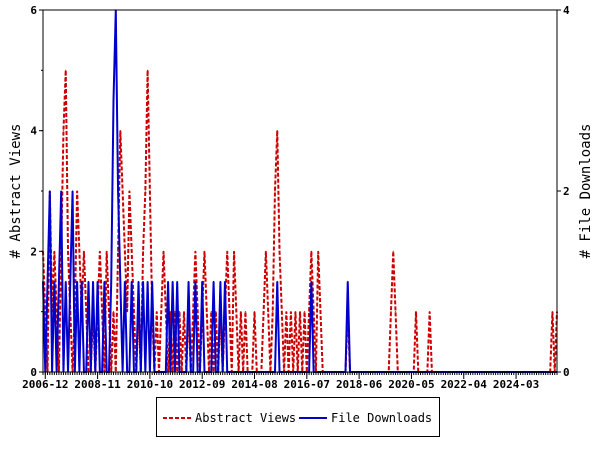 The width and height of the screenshot is (600, 450). What do you see at coordinates (229, 418) in the screenshot?
I see `legend-item-abstract-views: Abstract Views` at bounding box center [229, 418].